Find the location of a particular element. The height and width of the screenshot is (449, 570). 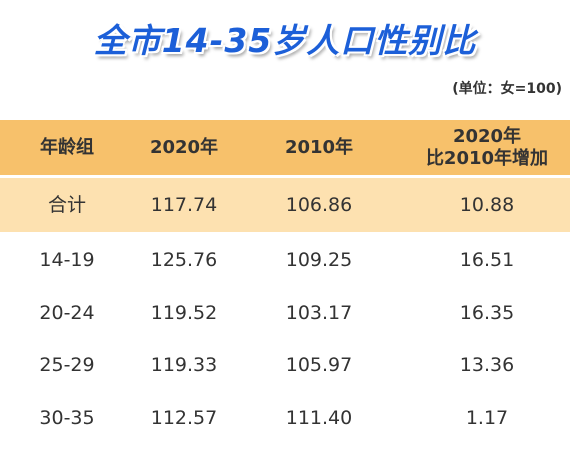

header-row: 年龄组 2020年 2010年 2020年 比2010年增加 is located at coordinates (285, 147).